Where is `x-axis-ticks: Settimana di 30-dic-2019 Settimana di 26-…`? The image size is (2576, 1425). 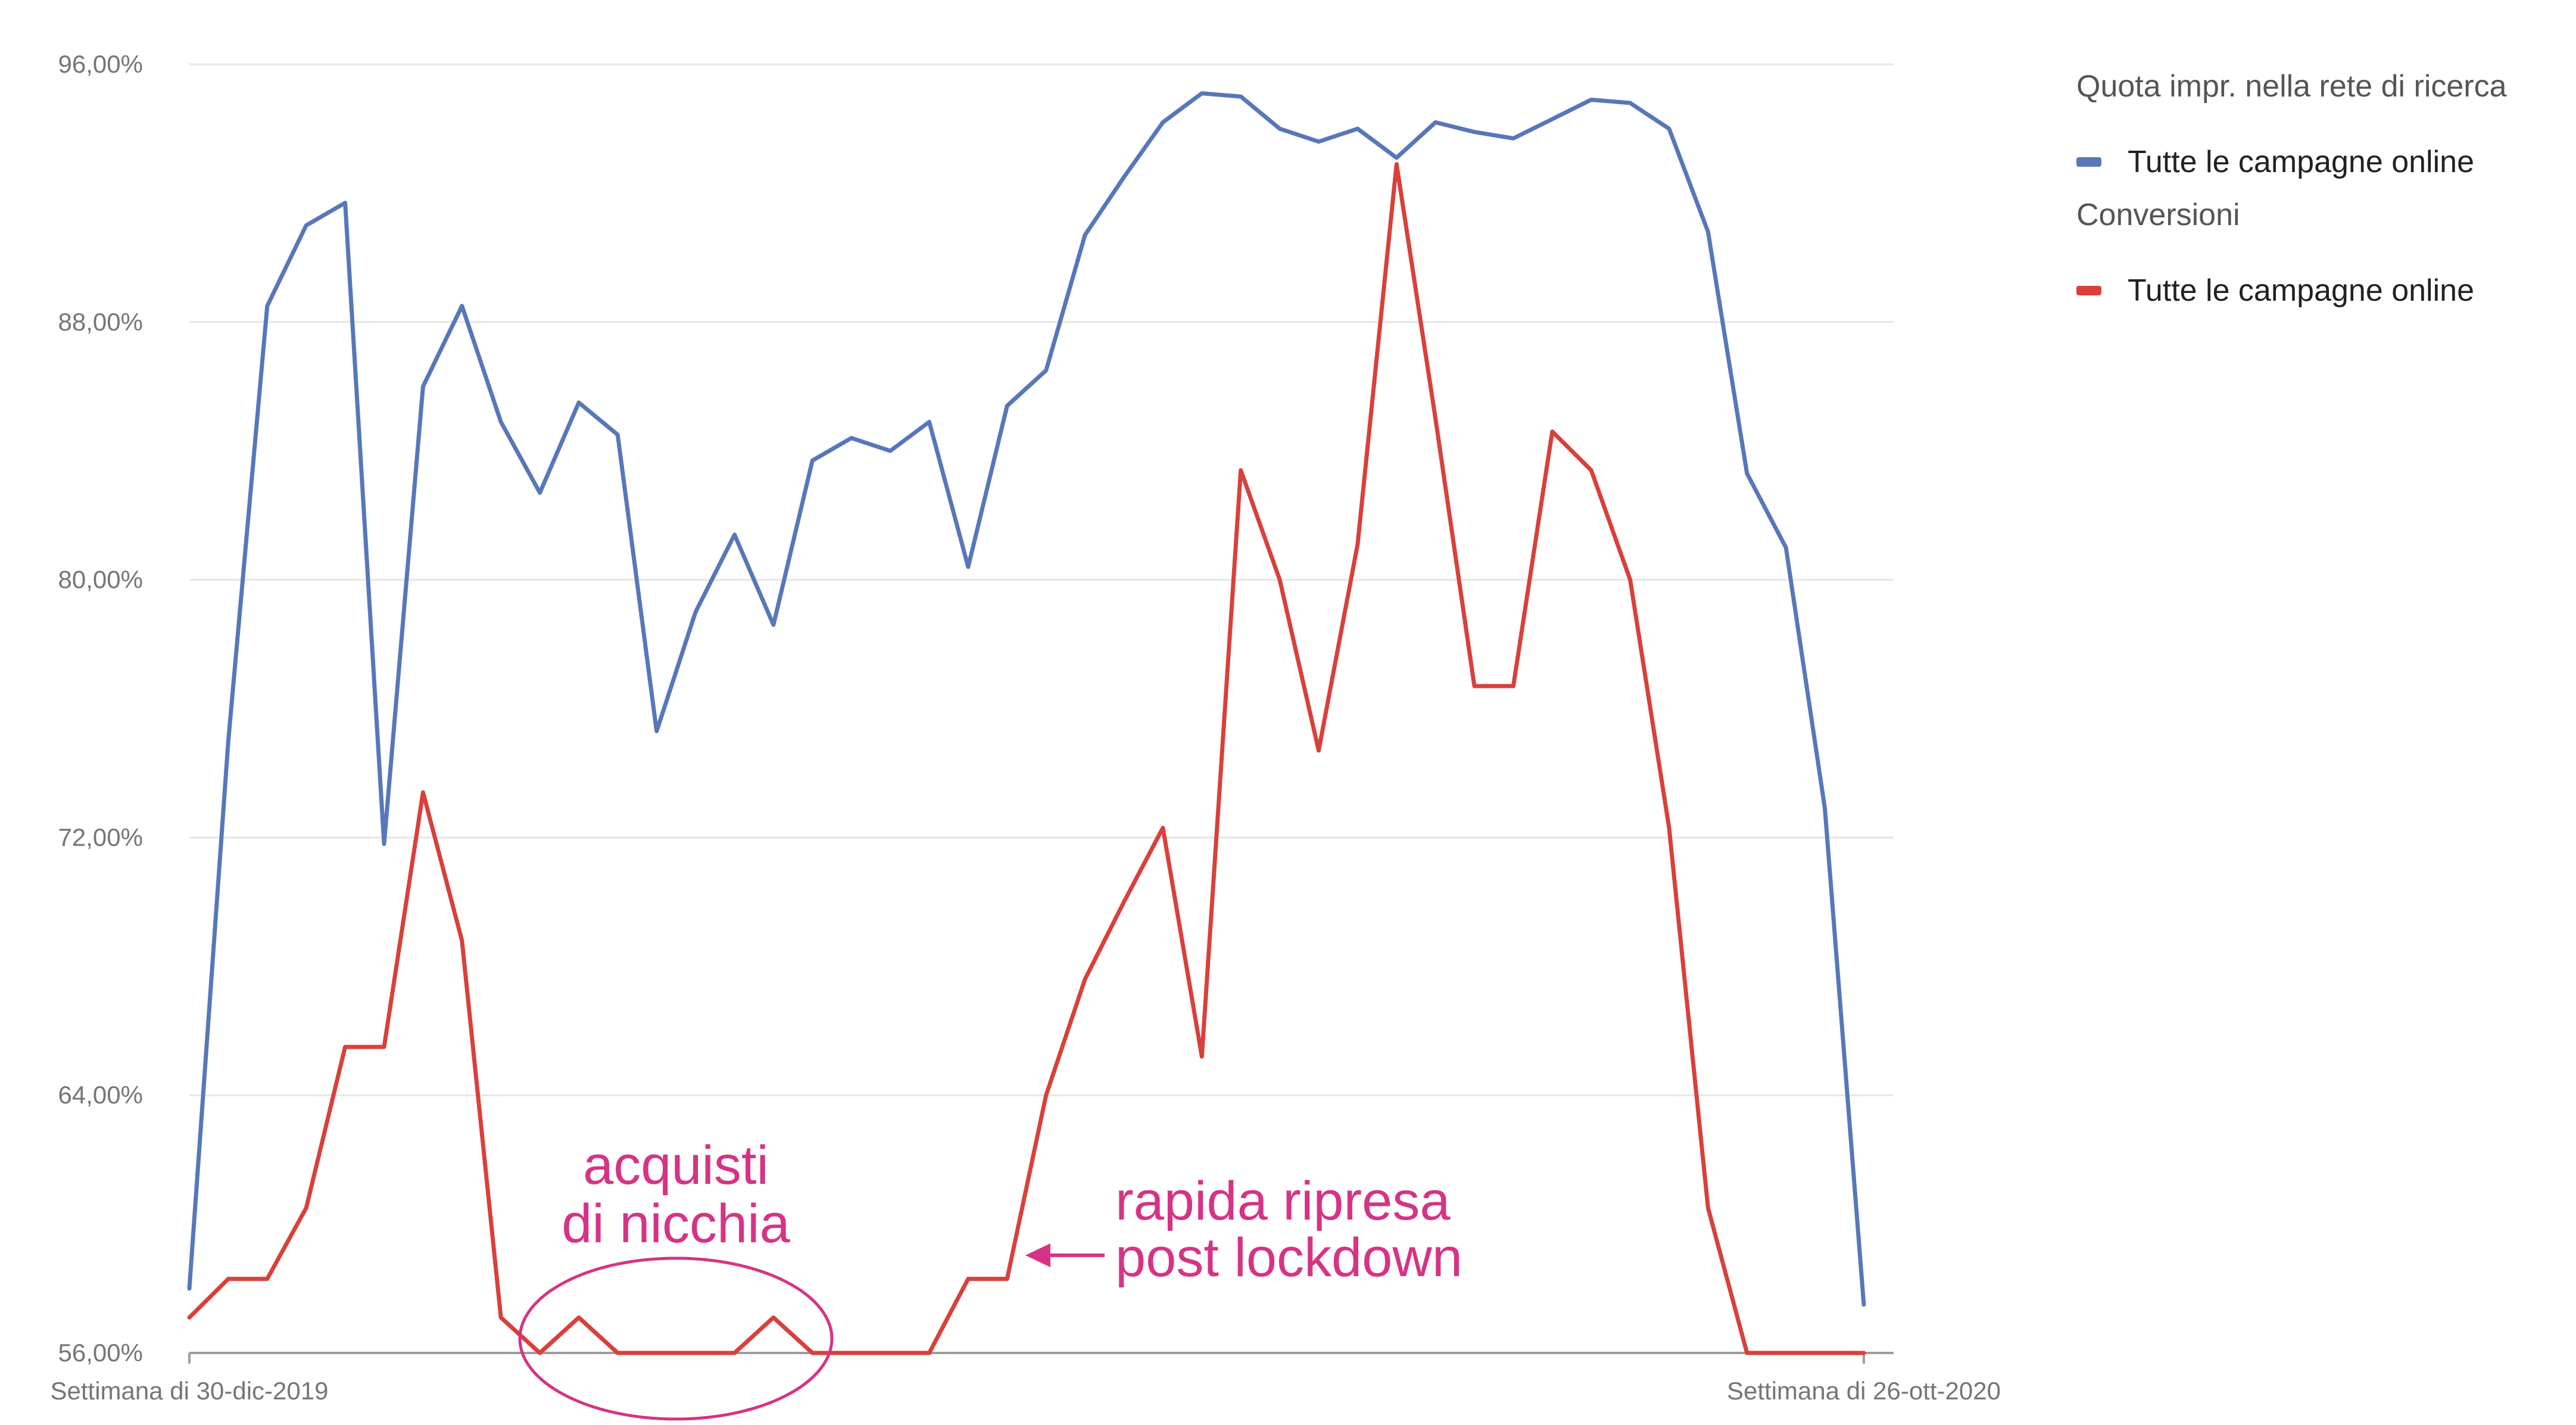
x-axis-ticks: Settimana di 30-dic-2019 Settimana di 26-… is located at coordinates (1026, 1379).